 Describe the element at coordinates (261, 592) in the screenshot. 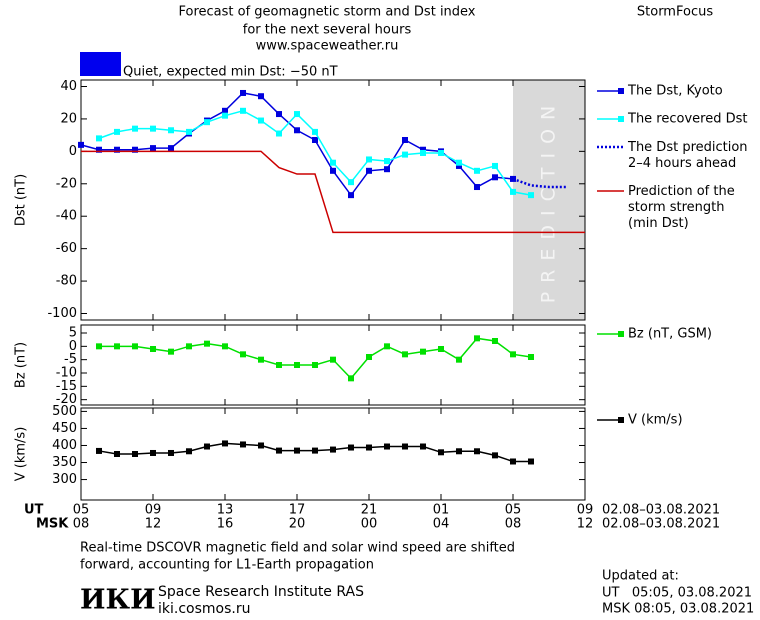

I see `institute: Space Research Institute RAS` at that location.